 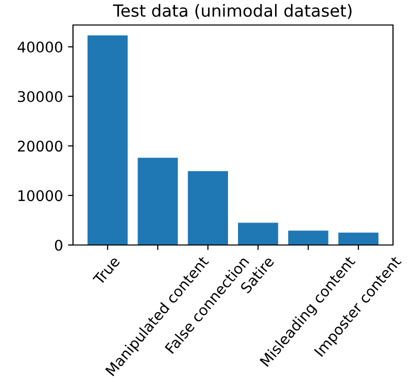 What do you see at coordinates (40, 96) in the screenshot?
I see `y-tick-label: 30000` at bounding box center [40, 96].